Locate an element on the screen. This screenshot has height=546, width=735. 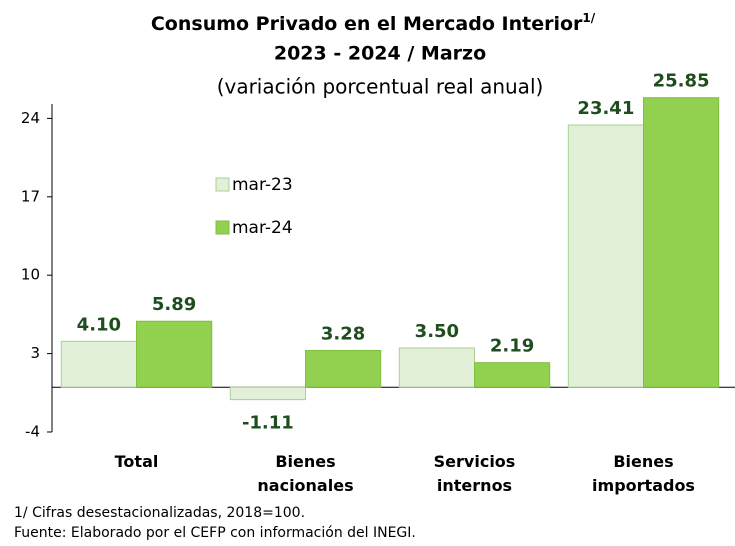
y-tick-label: 10 is located at coordinates (30, 275).